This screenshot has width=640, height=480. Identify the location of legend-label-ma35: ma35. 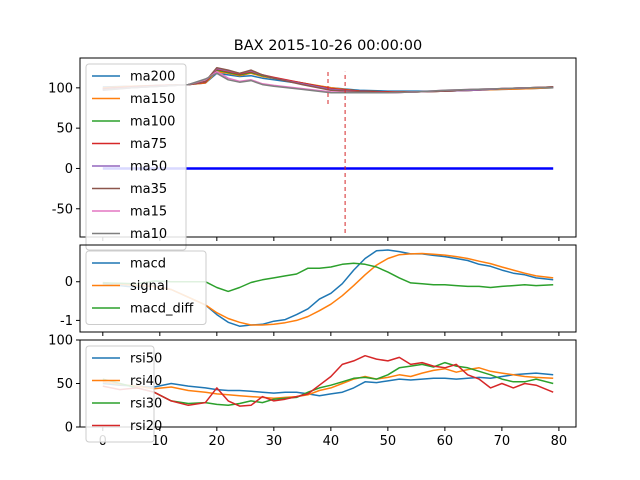
(148, 189).